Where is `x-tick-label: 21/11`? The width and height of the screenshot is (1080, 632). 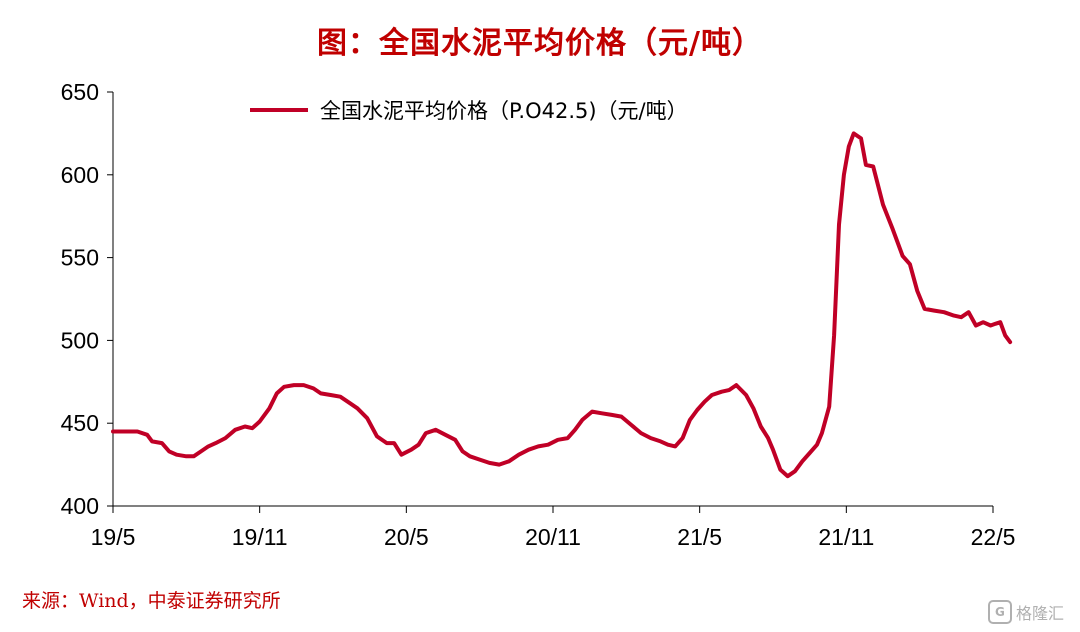
x-tick-label: 21/11 is located at coordinates (846, 537).